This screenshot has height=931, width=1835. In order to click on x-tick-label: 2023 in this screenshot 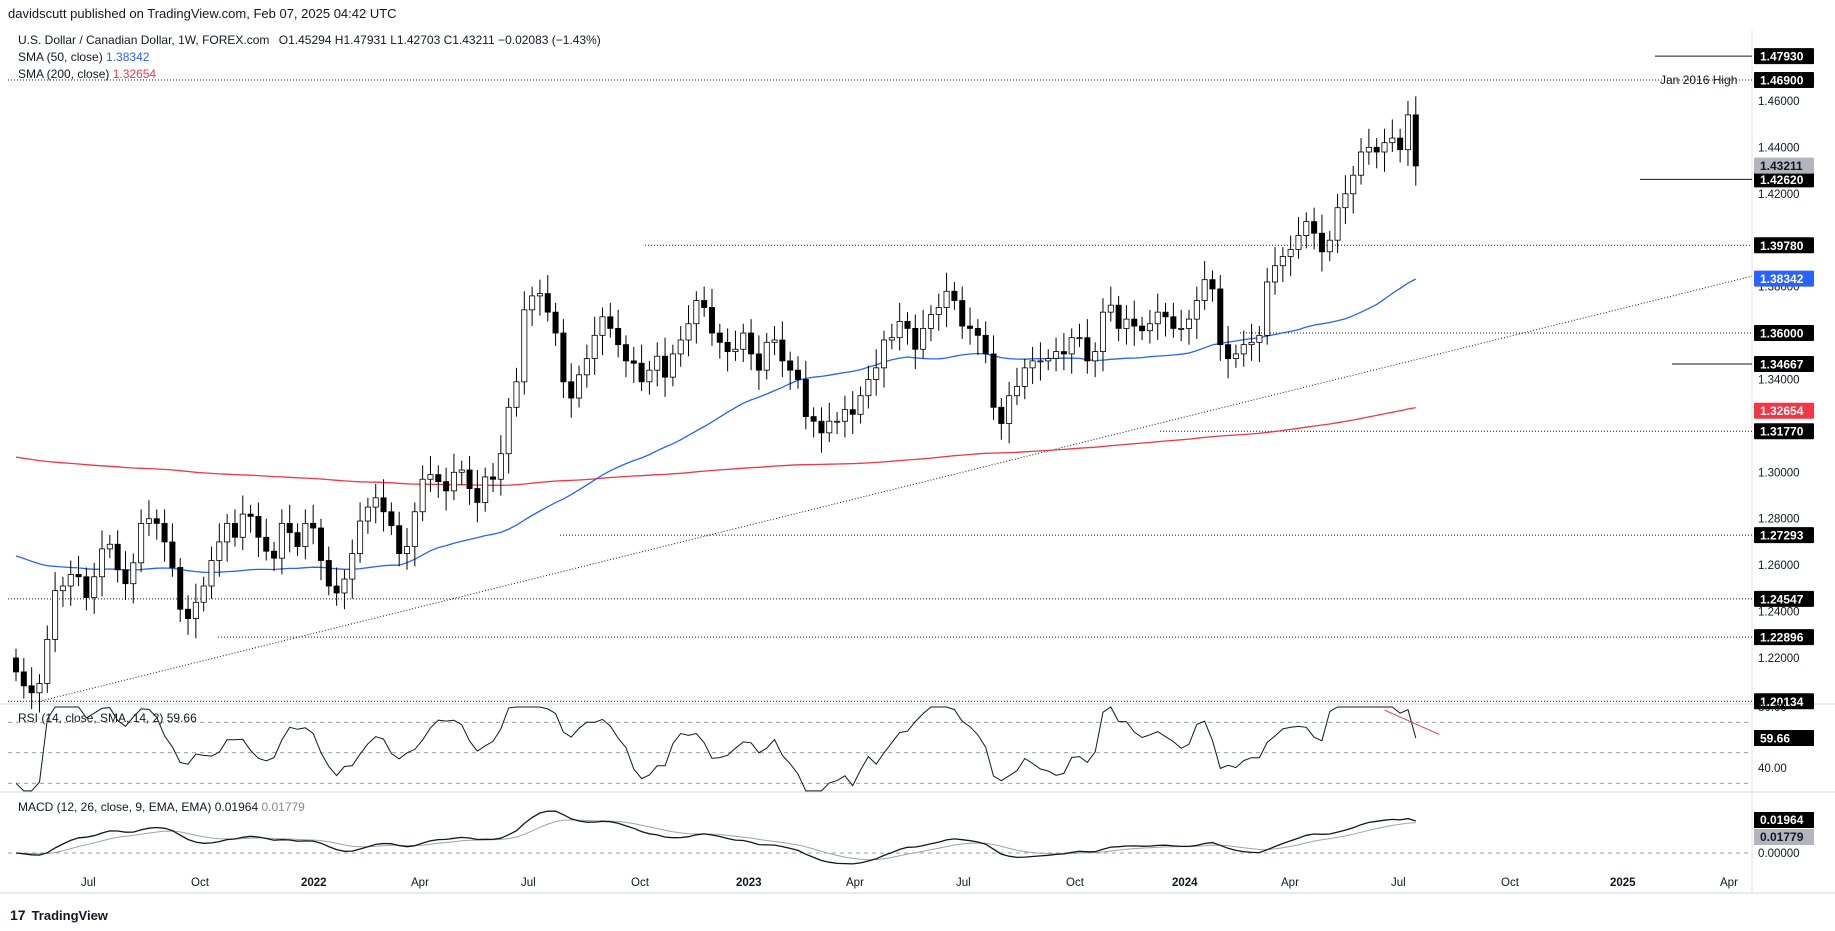, I will do `click(749, 883)`.